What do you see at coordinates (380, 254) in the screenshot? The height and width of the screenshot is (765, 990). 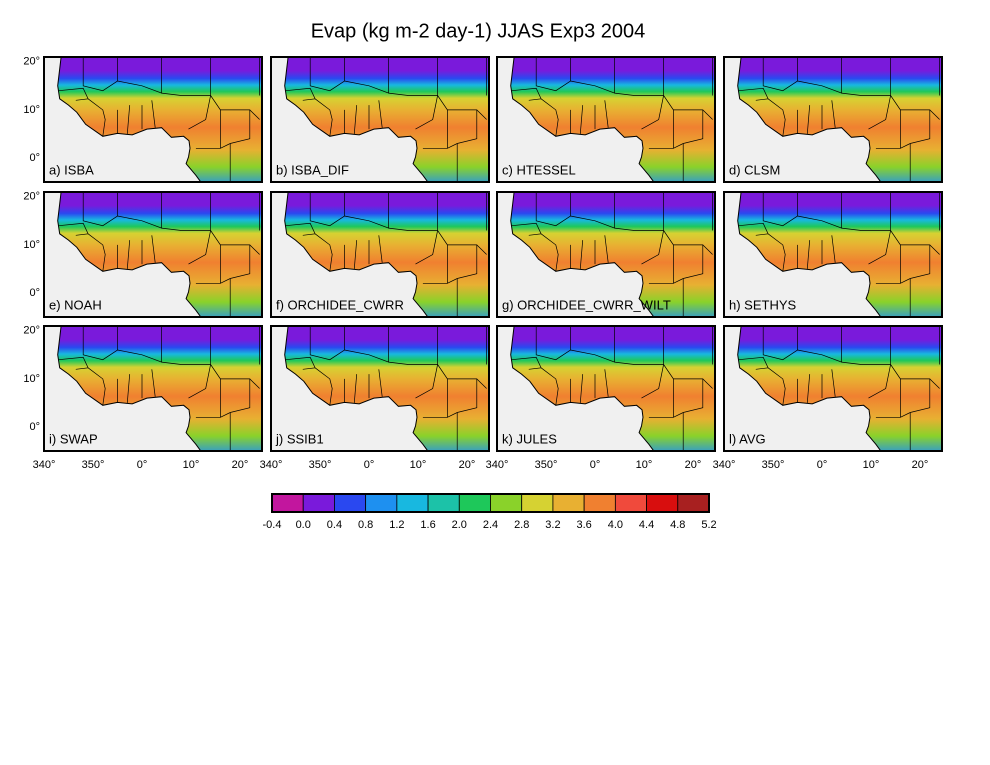 I see `map-panel: f) ORCHIDEE_CWRR` at bounding box center [380, 254].